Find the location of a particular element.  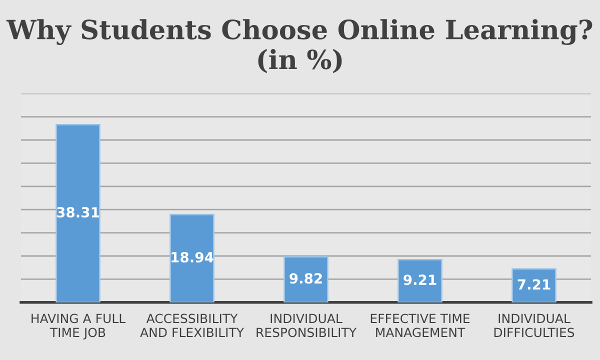

x-tick-label: EFFECTIVE TIME MANAGEMENT is located at coordinates (420, 326).